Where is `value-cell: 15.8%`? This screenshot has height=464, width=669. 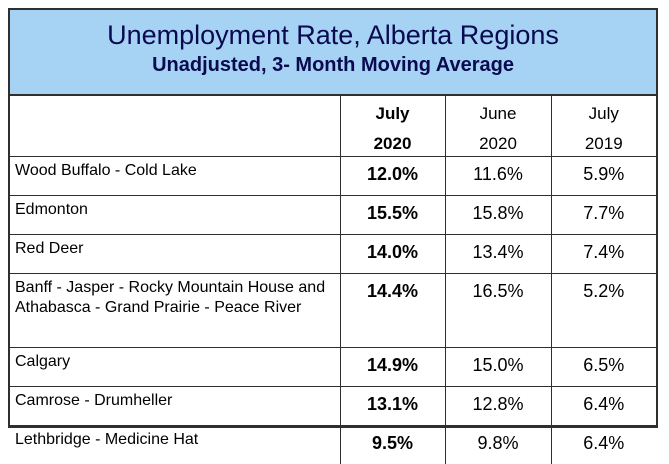 value-cell: 15.8% is located at coordinates (498, 215).